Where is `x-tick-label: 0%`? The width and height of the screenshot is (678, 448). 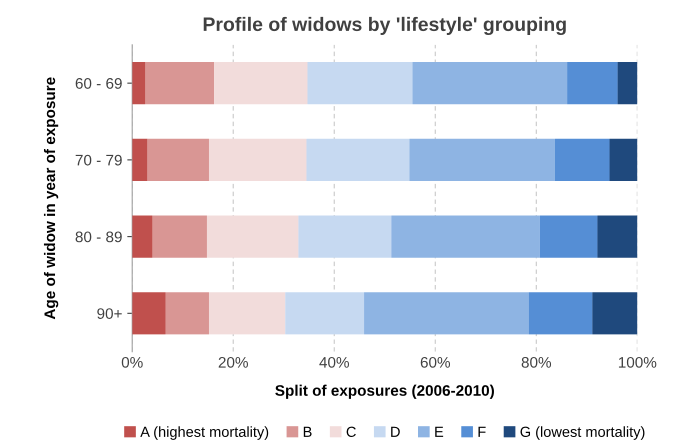
x-tick-label: 0% is located at coordinates (132, 362).